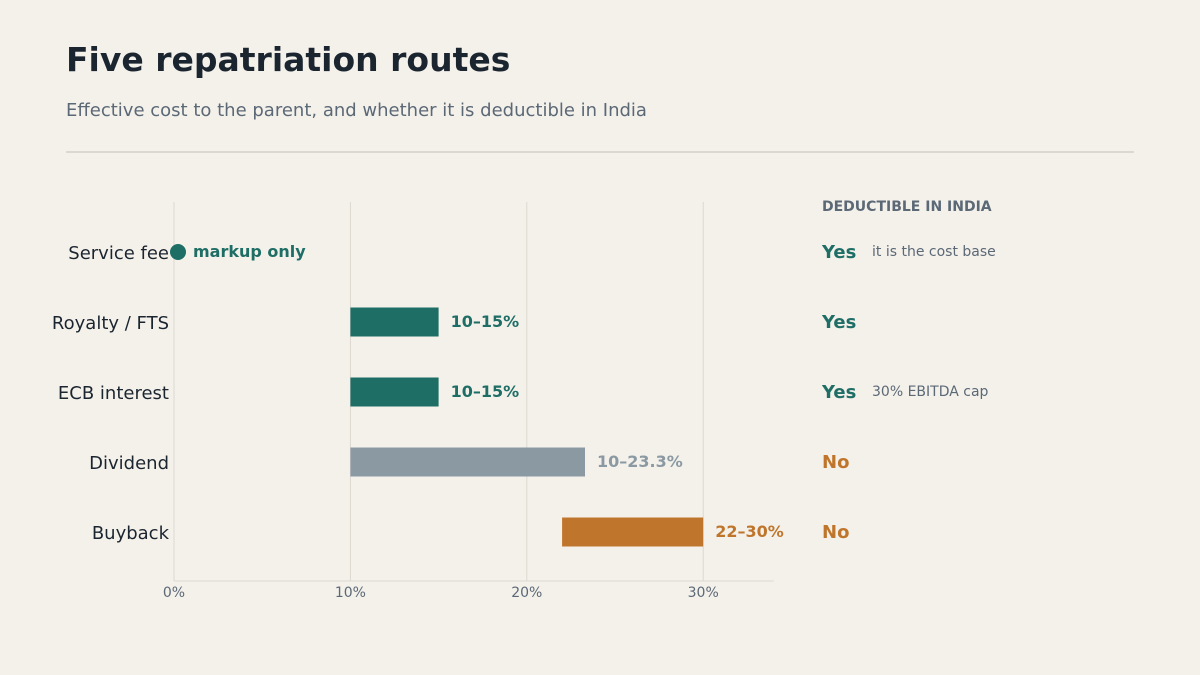 This screenshot has width=1200, height=675. What do you see at coordinates (178, 252) in the screenshot?
I see `point-marker` at bounding box center [178, 252].